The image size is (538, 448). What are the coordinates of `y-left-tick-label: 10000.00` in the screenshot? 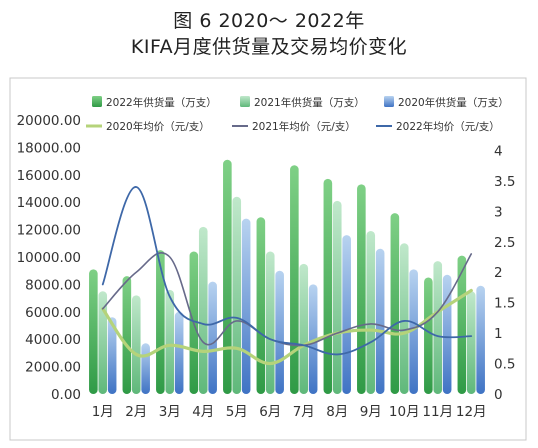 It's located at (49, 258).